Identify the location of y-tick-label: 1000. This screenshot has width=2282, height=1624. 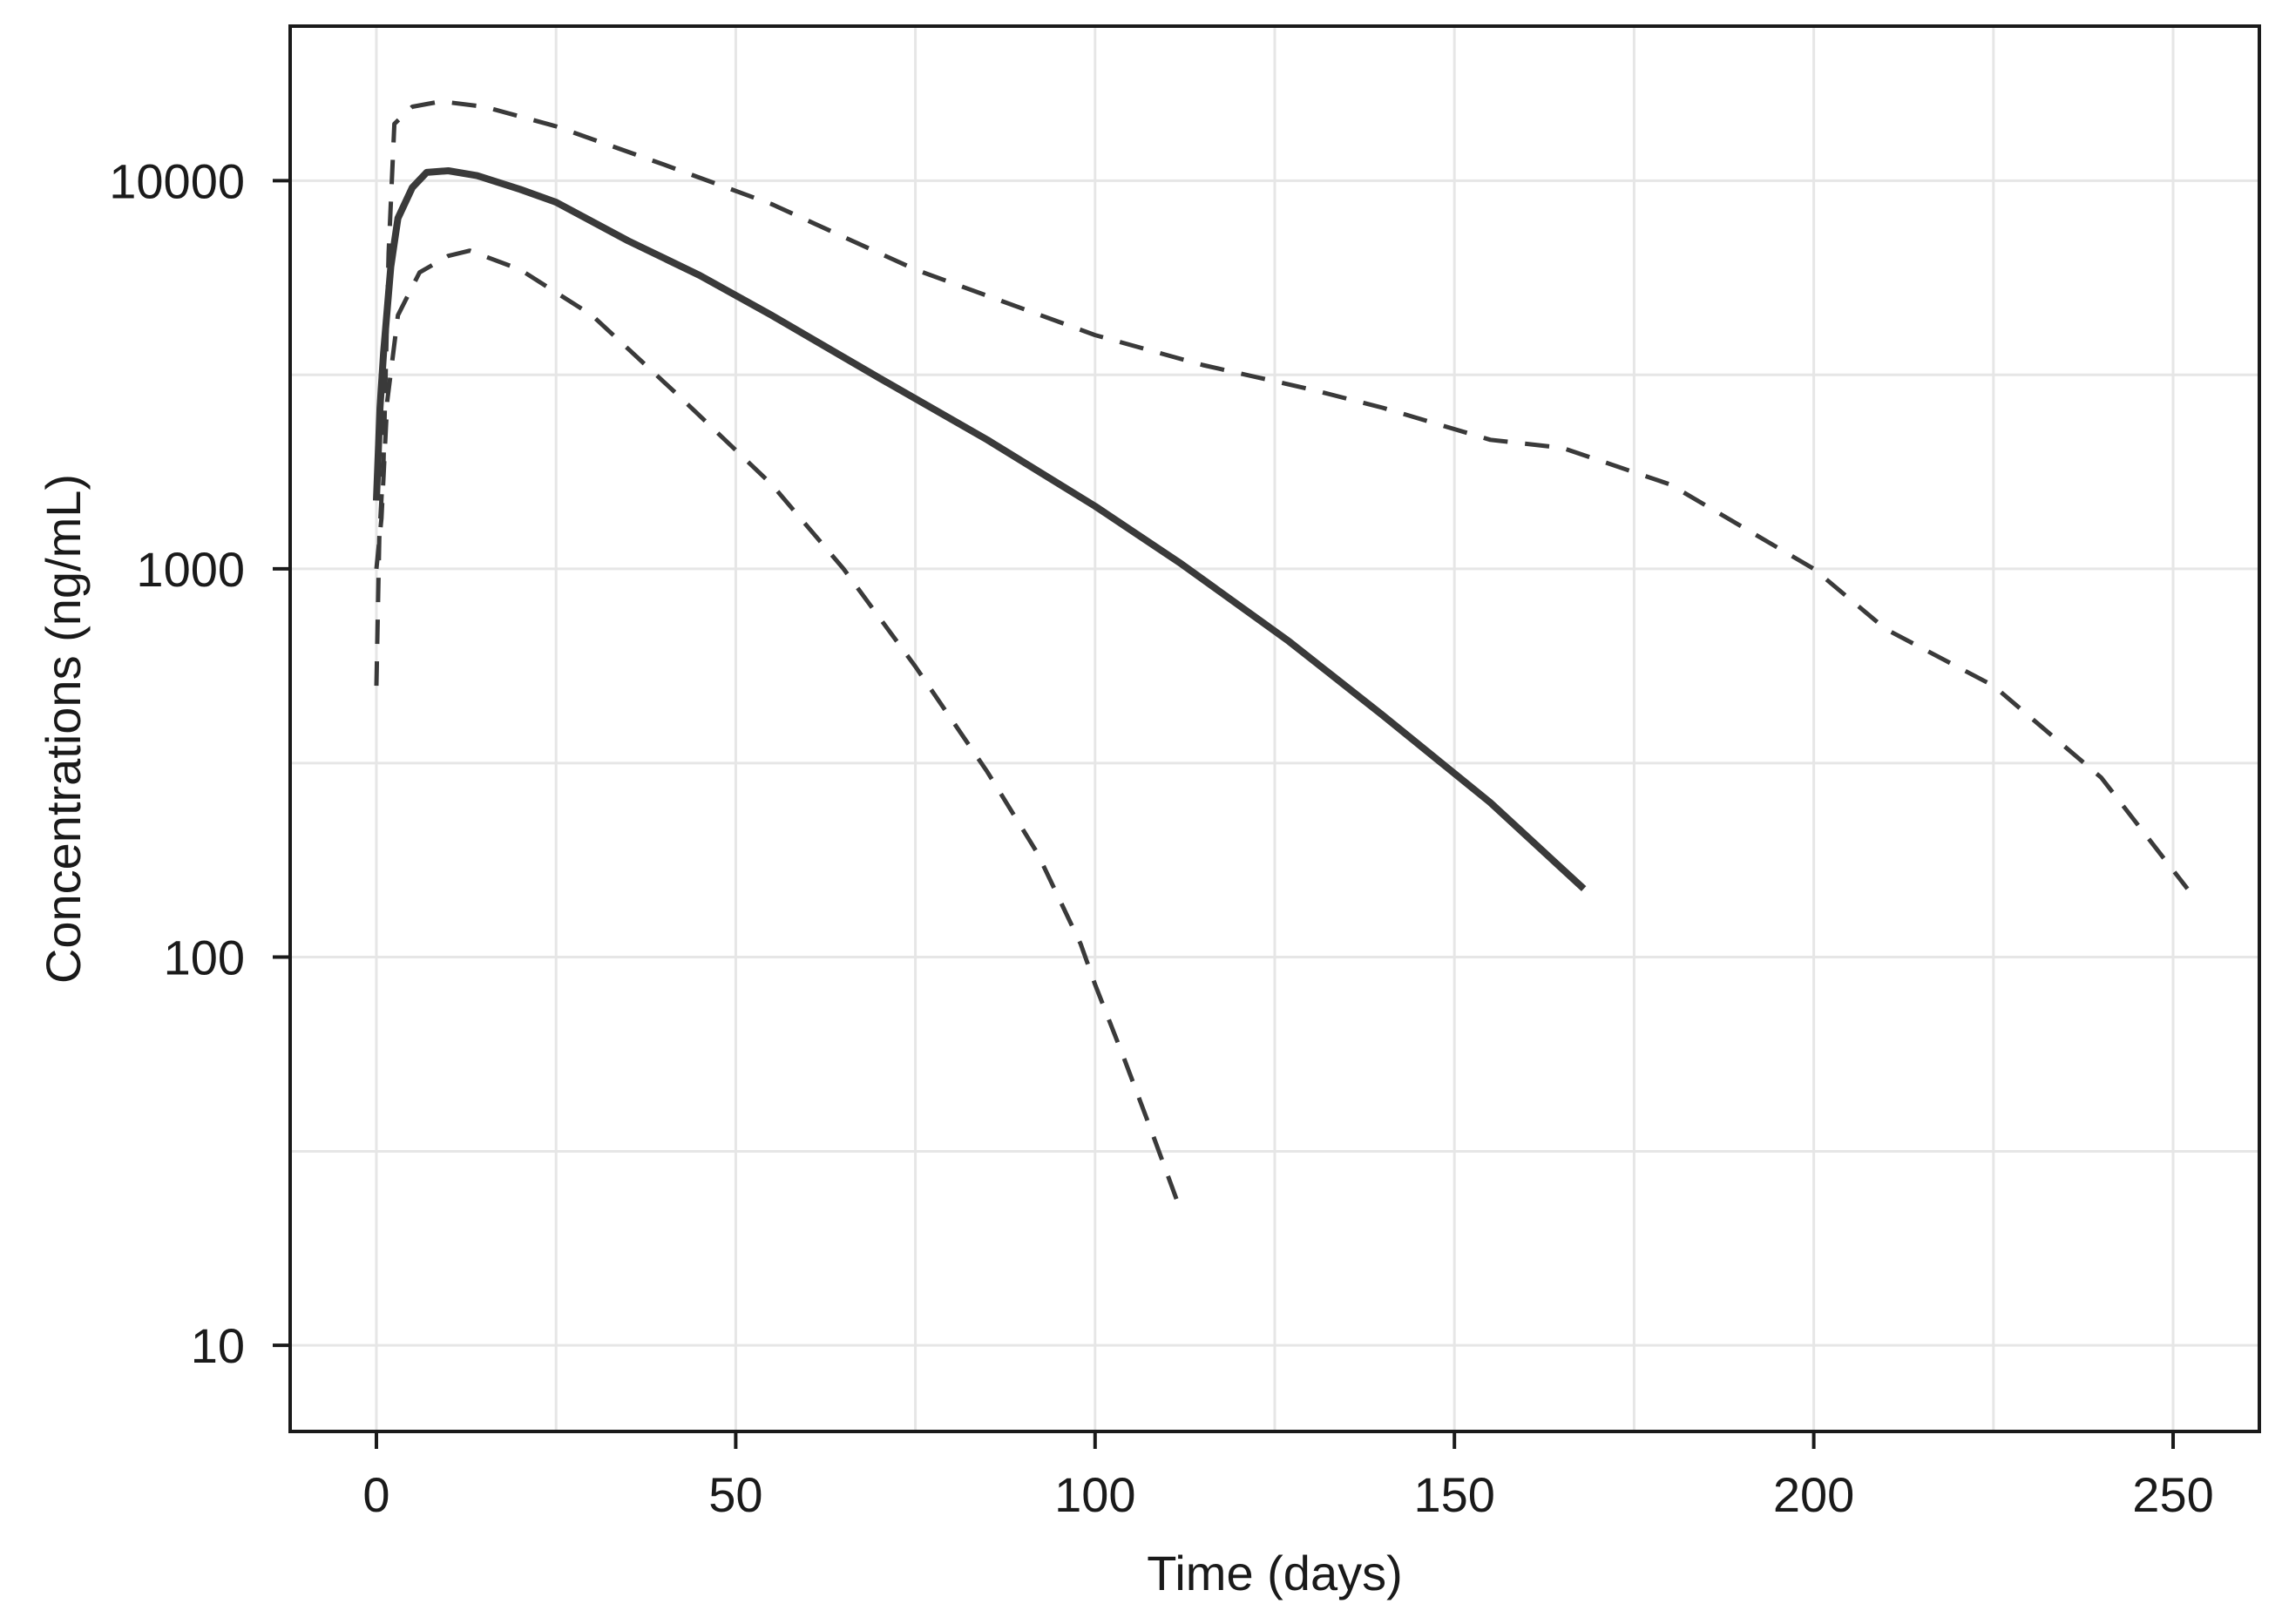
(190, 569).